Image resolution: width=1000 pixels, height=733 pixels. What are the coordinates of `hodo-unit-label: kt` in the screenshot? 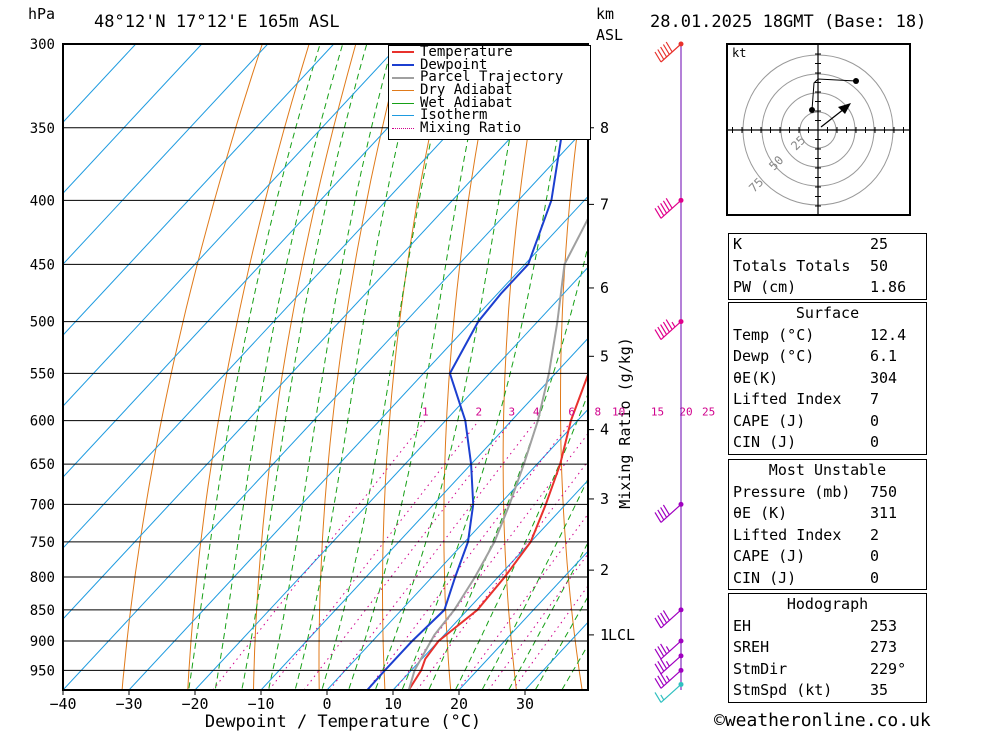 It's located at (739, 53).